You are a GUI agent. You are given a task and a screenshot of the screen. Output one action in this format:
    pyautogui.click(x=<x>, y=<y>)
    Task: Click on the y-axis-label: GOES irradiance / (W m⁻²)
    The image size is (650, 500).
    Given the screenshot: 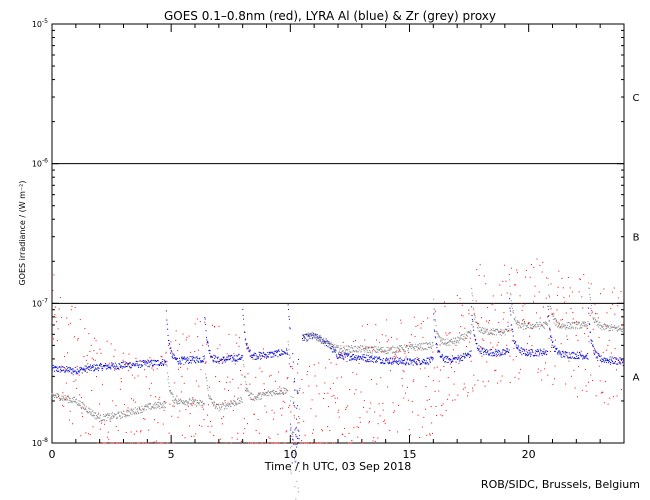 What is the action you would take?
    pyautogui.click(x=22, y=232)
    